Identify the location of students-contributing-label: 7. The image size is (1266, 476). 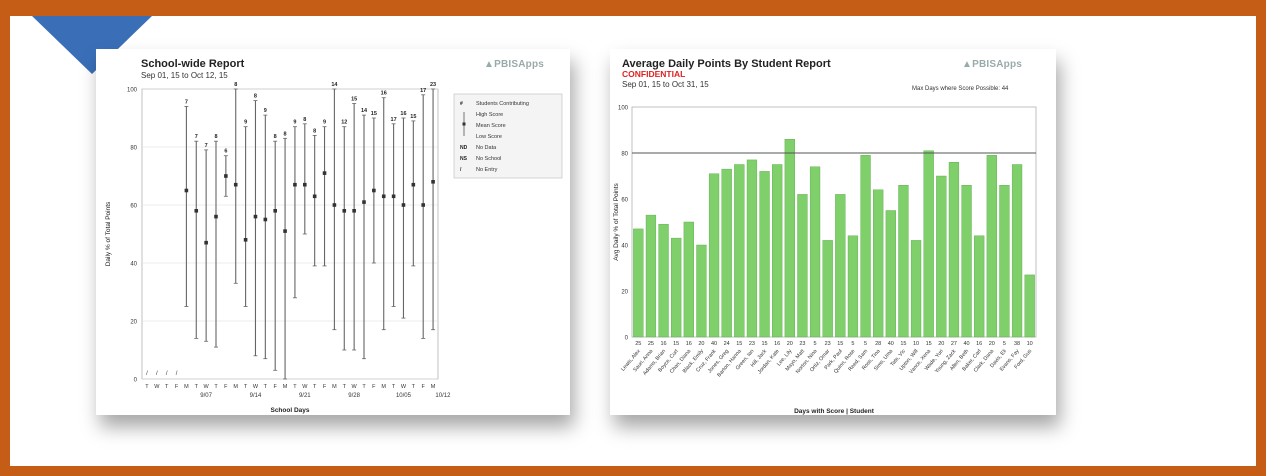
(206, 146).